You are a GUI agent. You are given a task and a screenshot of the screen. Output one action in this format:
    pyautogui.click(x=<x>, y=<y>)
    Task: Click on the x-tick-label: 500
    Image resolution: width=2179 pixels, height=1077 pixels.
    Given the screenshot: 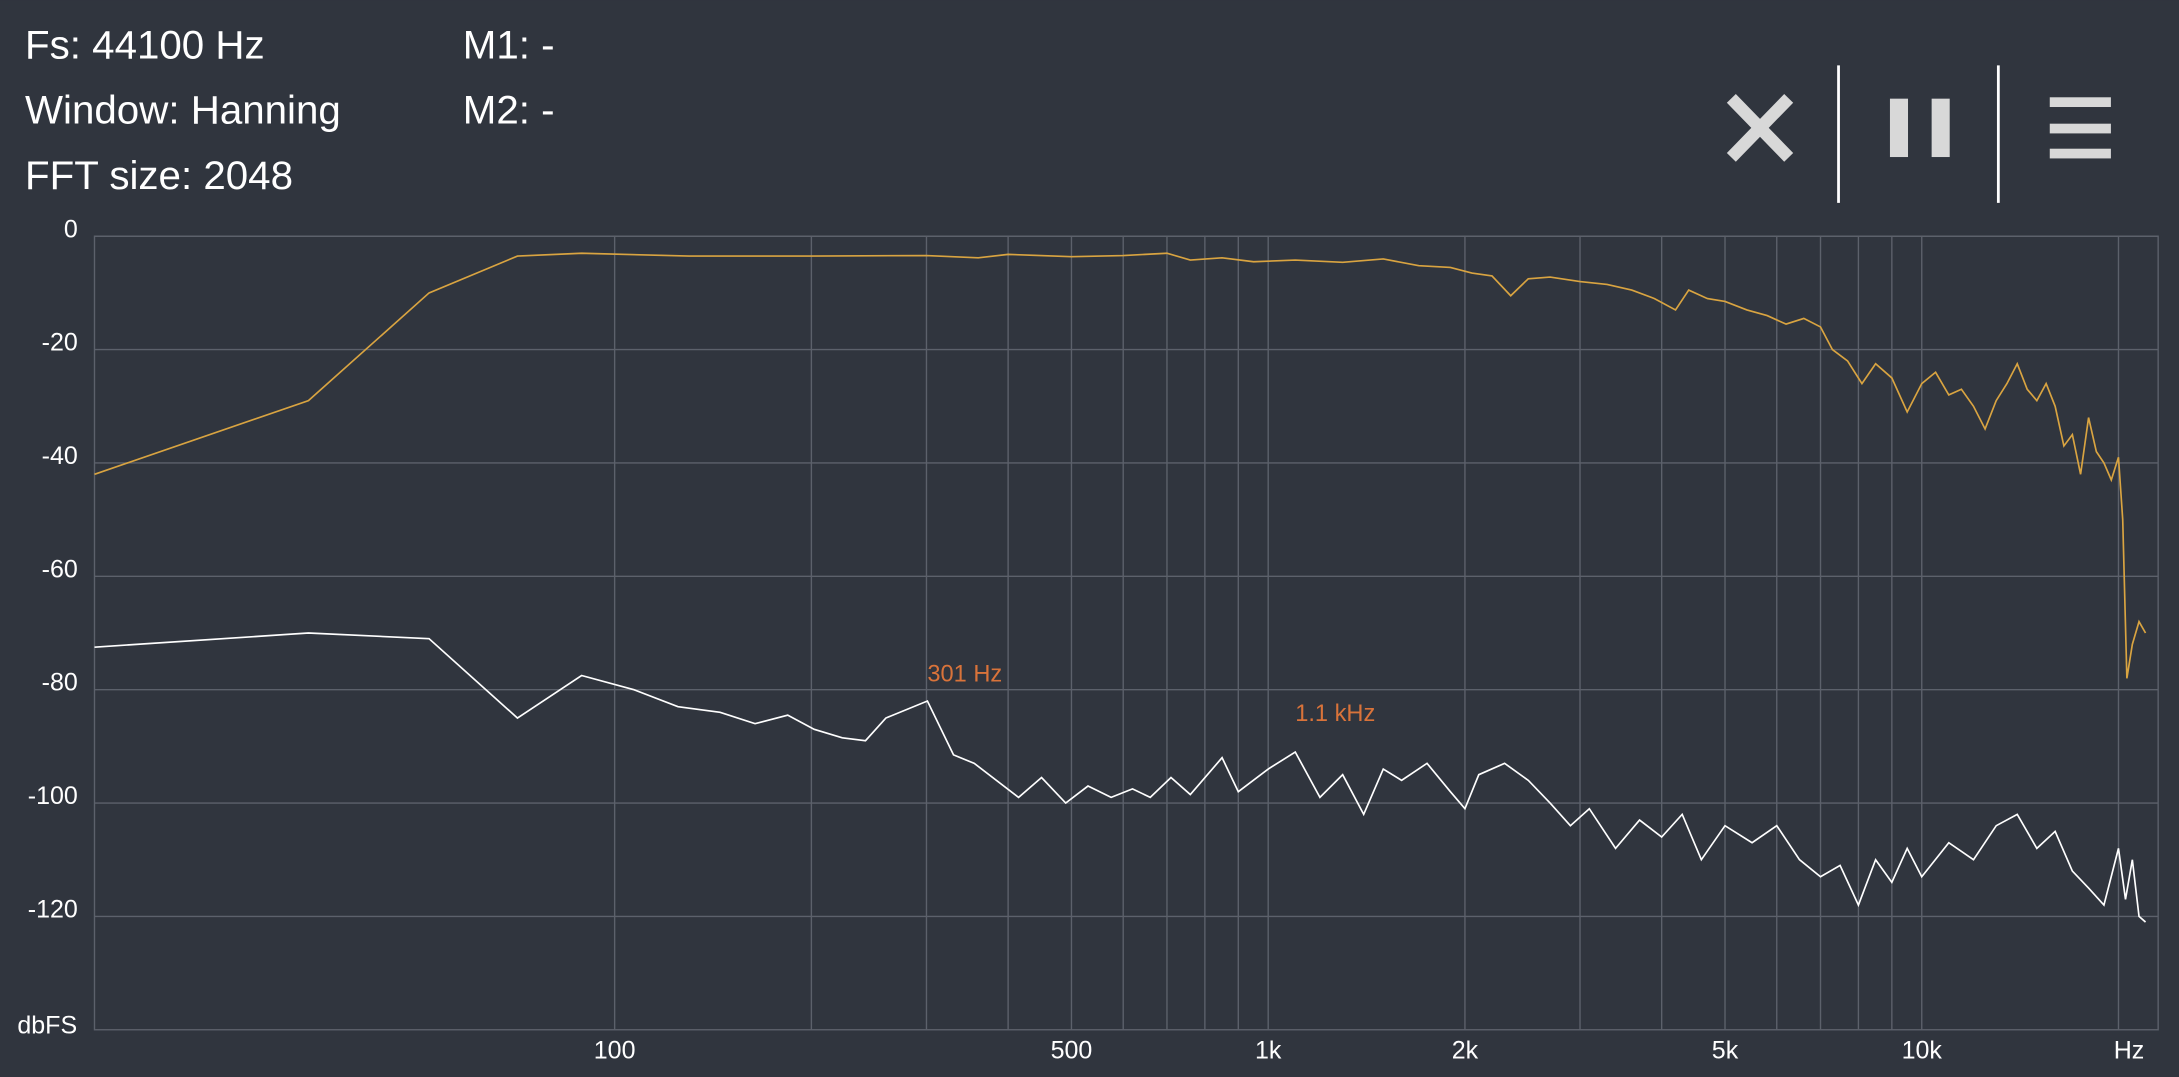 What is the action you would take?
    pyautogui.click(x=1072, y=1051)
    